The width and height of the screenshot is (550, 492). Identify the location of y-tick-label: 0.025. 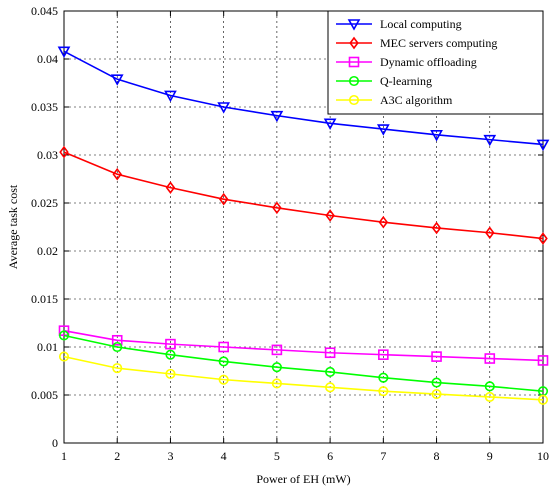
(44, 203).